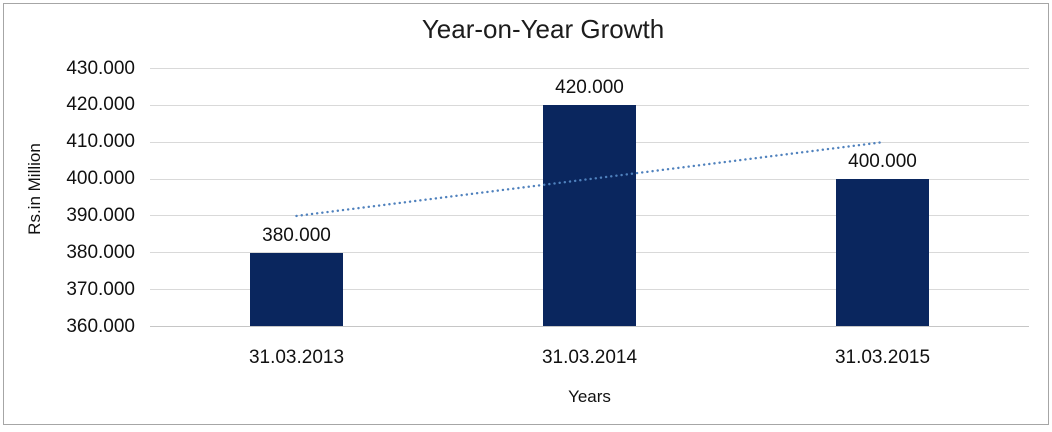 The height and width of the screenshot is (432, 1052). What do you see at coordinates (100, 215) in the screenshot?
I see `y-tick-label: 390.000` at bounding box center [100, 215].